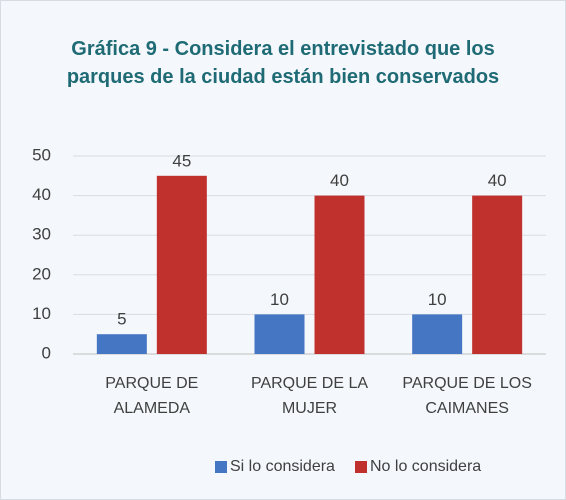 The height and width of the screenshot is (500, 566). What do you see at coordinates (41, 154) in the screenshot?
I see `y-tick-label: 50` at bounding box center [41, 154].